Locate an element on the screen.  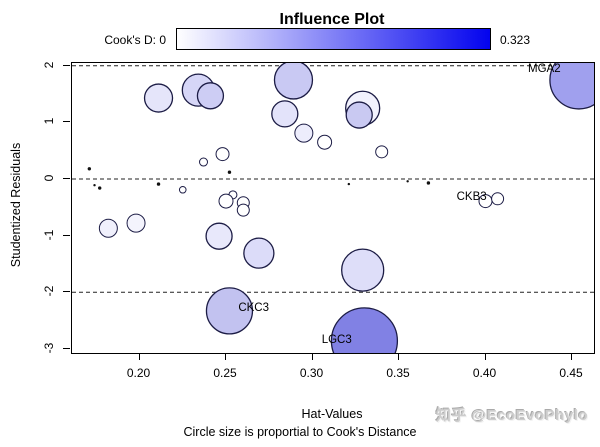
cooks-d-color-scale-bar is located at coordinates (333, 39).